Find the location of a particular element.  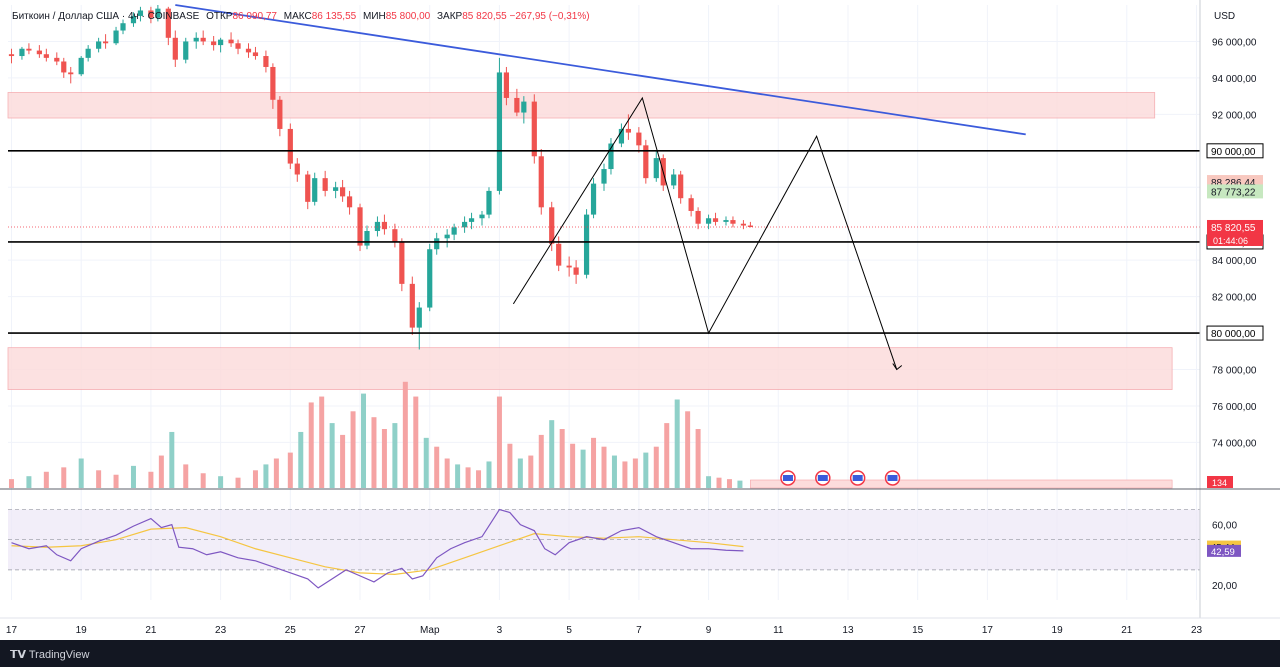

price-tick-label: 74 000,00 is located at coordinates (1234, 443).